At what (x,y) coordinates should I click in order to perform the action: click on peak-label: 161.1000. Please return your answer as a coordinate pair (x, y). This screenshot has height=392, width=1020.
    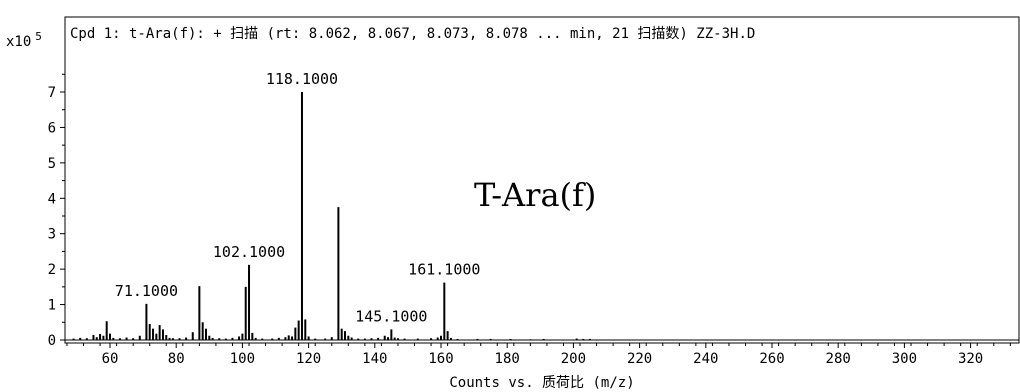
    Looking at the image, I should click on (444, 270).